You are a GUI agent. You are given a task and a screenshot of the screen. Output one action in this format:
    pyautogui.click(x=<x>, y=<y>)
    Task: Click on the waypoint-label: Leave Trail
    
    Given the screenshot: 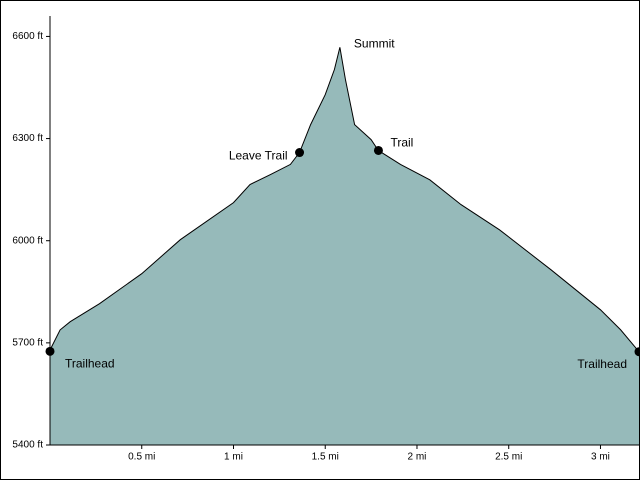 What is the action you would take?
    pyautogui.click(x=258, y=156)
    